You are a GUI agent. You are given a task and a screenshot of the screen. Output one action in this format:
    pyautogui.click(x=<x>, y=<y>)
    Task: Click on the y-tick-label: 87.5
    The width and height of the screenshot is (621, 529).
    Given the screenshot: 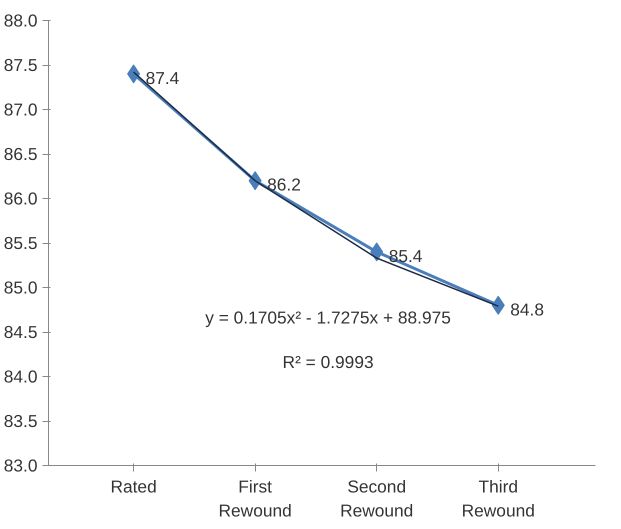 What is the action you would take?
    pyautogui.click(x=21, y=65)
    